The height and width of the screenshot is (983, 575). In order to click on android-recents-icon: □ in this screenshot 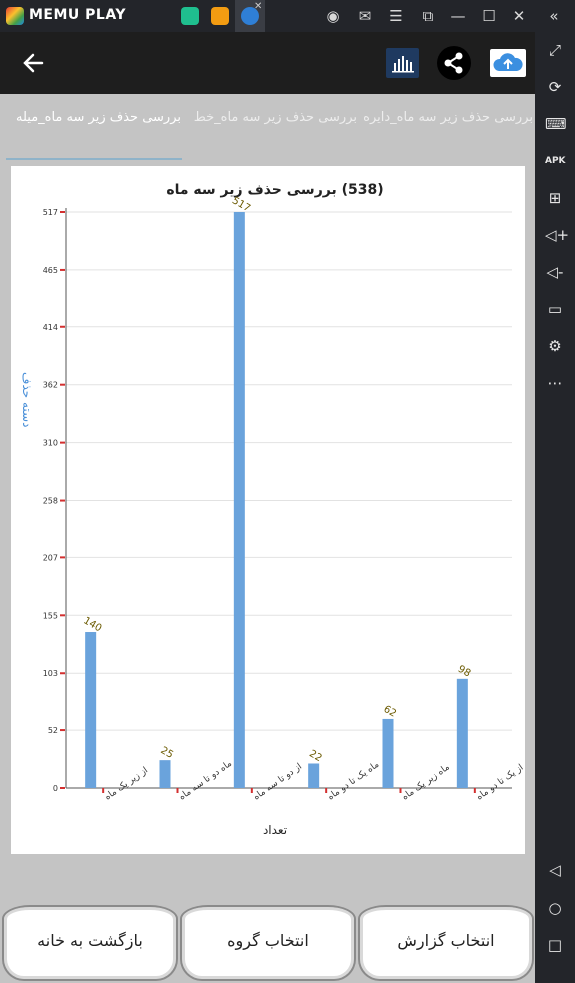, I will do `click(555, 945)`.